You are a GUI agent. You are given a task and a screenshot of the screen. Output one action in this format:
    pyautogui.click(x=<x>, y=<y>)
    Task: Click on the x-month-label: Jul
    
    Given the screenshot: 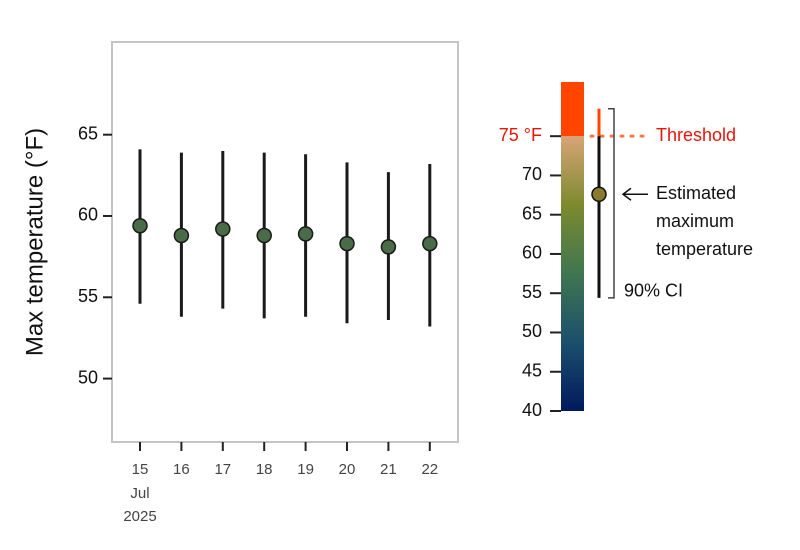 What is the action you would take?
    pyautogui.click(x=139, y=493)
    